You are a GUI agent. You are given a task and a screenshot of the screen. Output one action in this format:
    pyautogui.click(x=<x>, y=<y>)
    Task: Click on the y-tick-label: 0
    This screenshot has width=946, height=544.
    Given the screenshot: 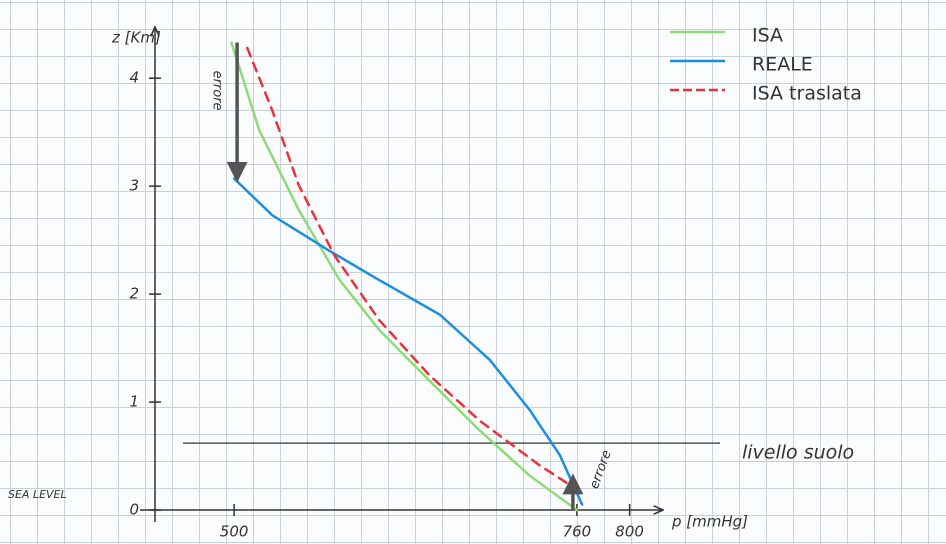 What is the action you would take?
    pyautogui.click(x=134, y=510)
    